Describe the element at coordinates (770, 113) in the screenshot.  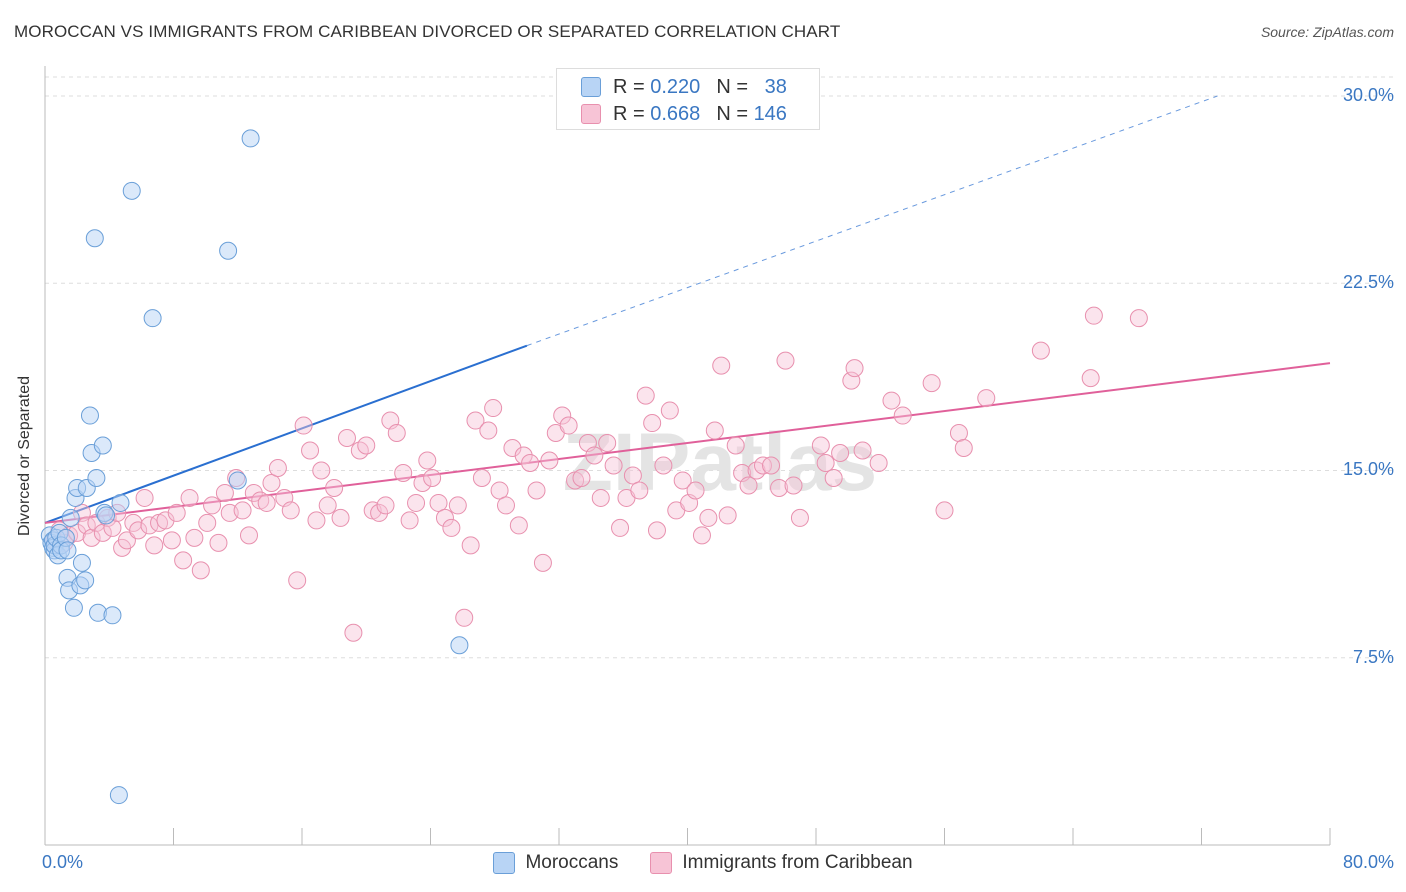
I see `n-value: 146` at that location.